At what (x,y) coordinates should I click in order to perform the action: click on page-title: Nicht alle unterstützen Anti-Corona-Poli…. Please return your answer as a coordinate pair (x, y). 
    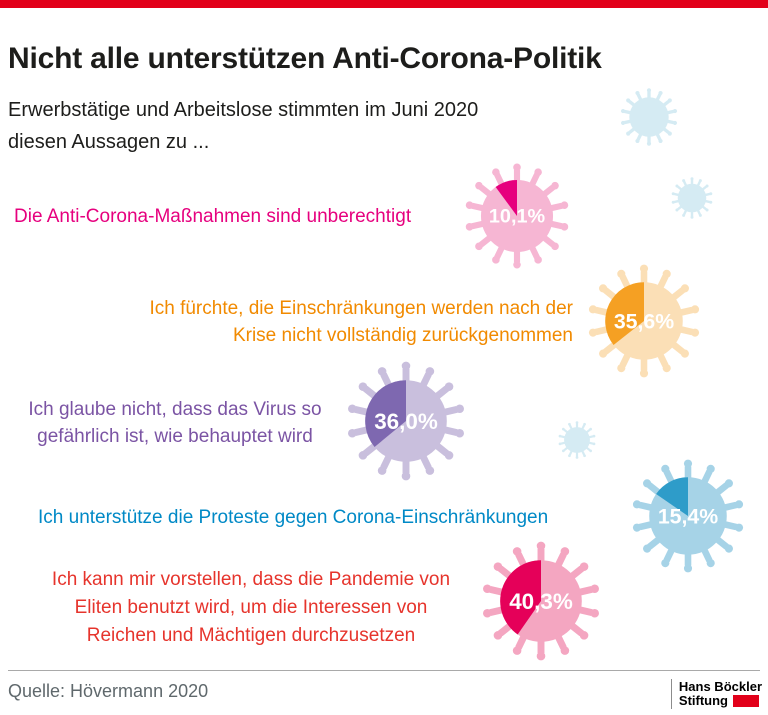
    Looking at the image, I should click on (305, 58).